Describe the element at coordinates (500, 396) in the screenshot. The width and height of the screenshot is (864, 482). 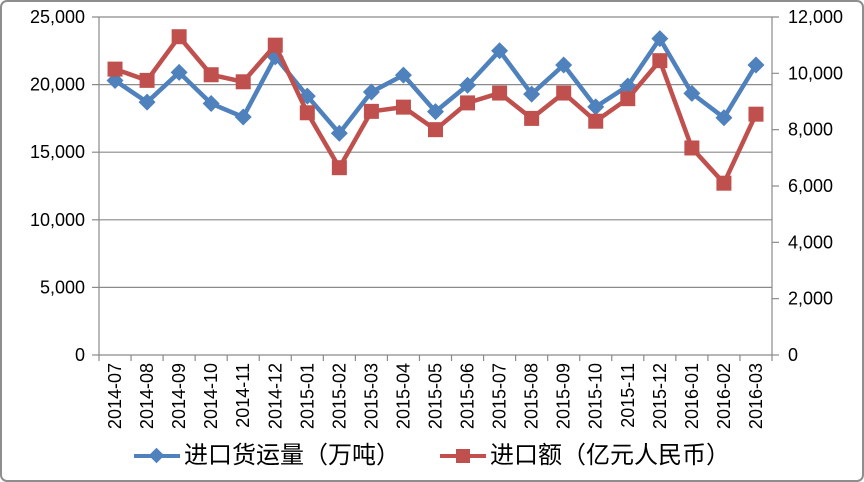
I see `x-axis-label: 2015-07` at that location.